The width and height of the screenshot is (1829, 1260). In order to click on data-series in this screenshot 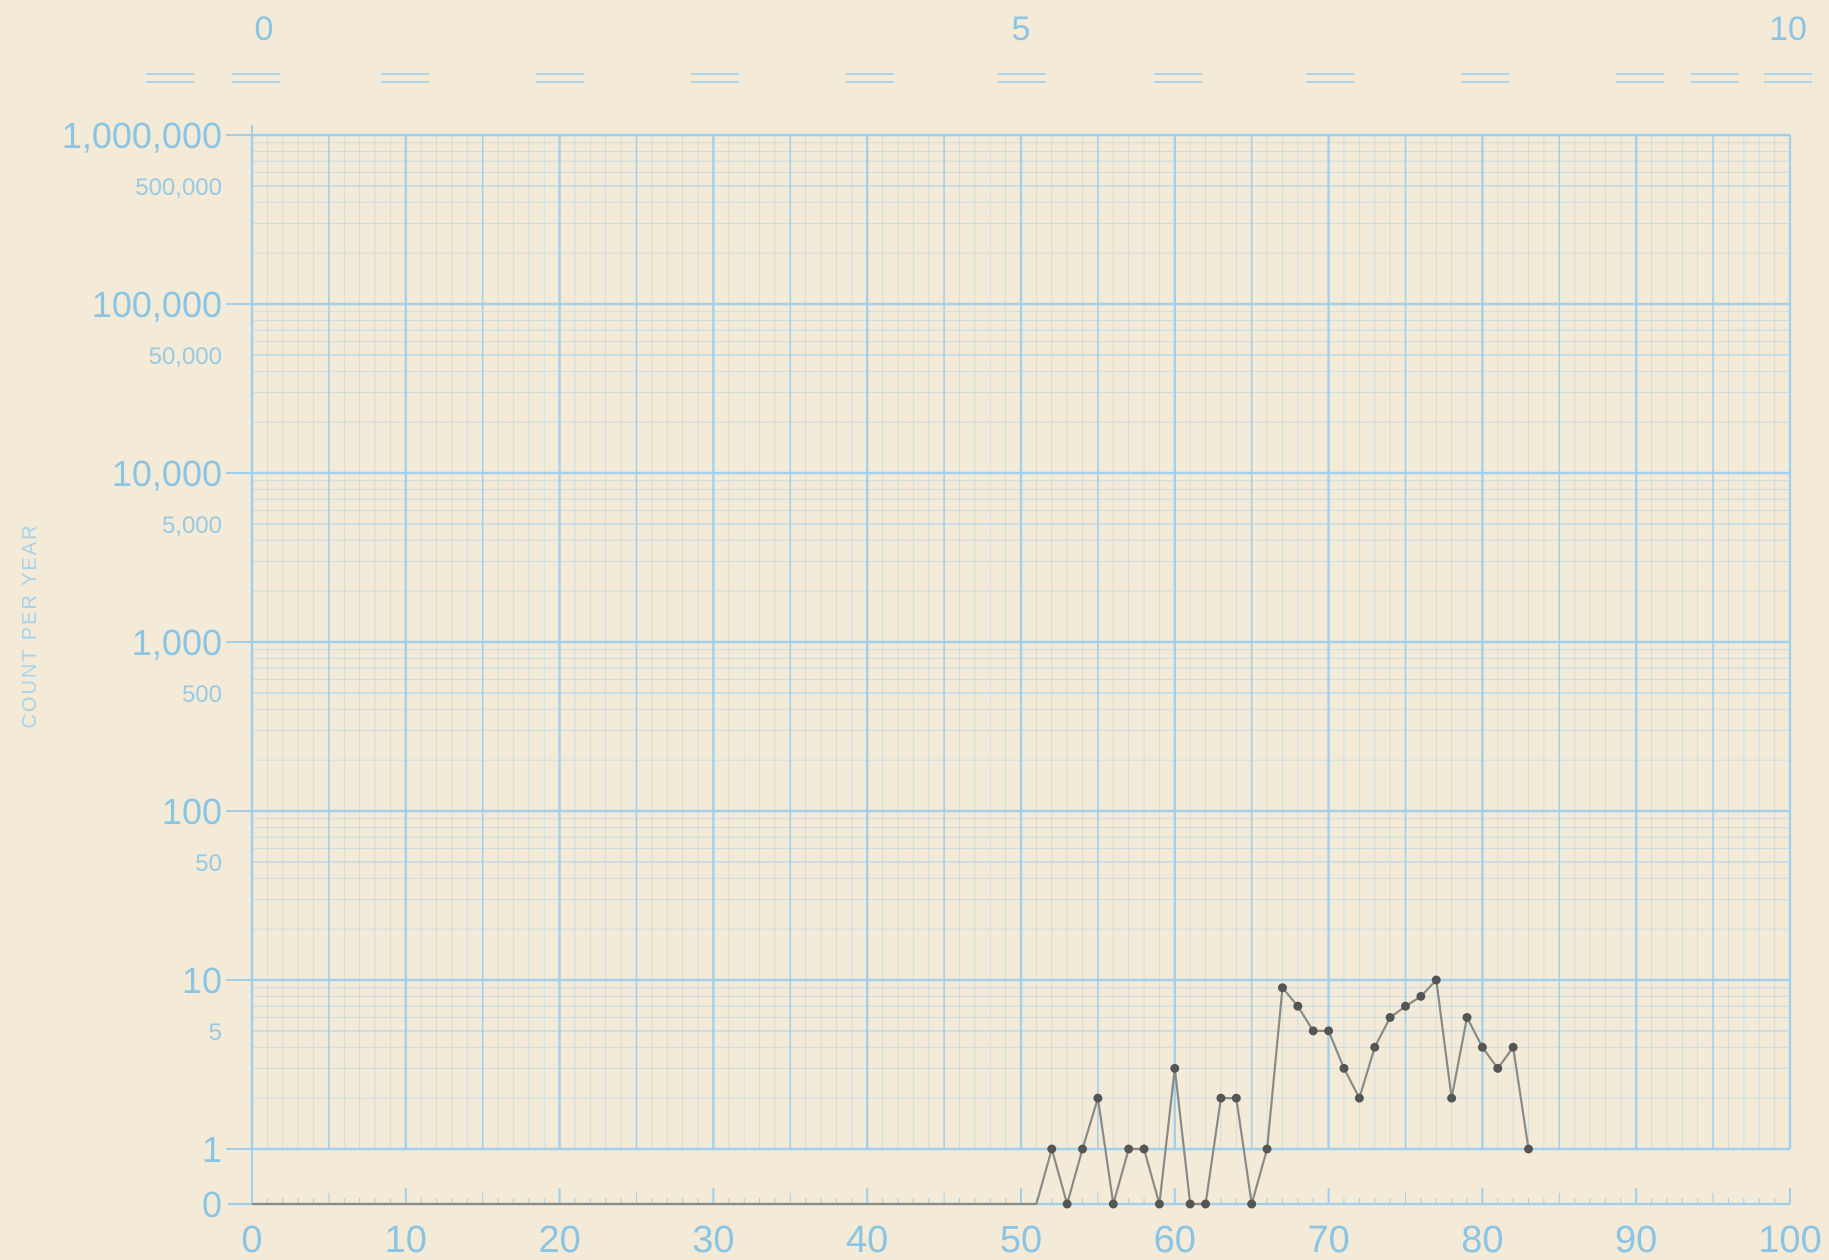, I will do `click(893, 1092)`.